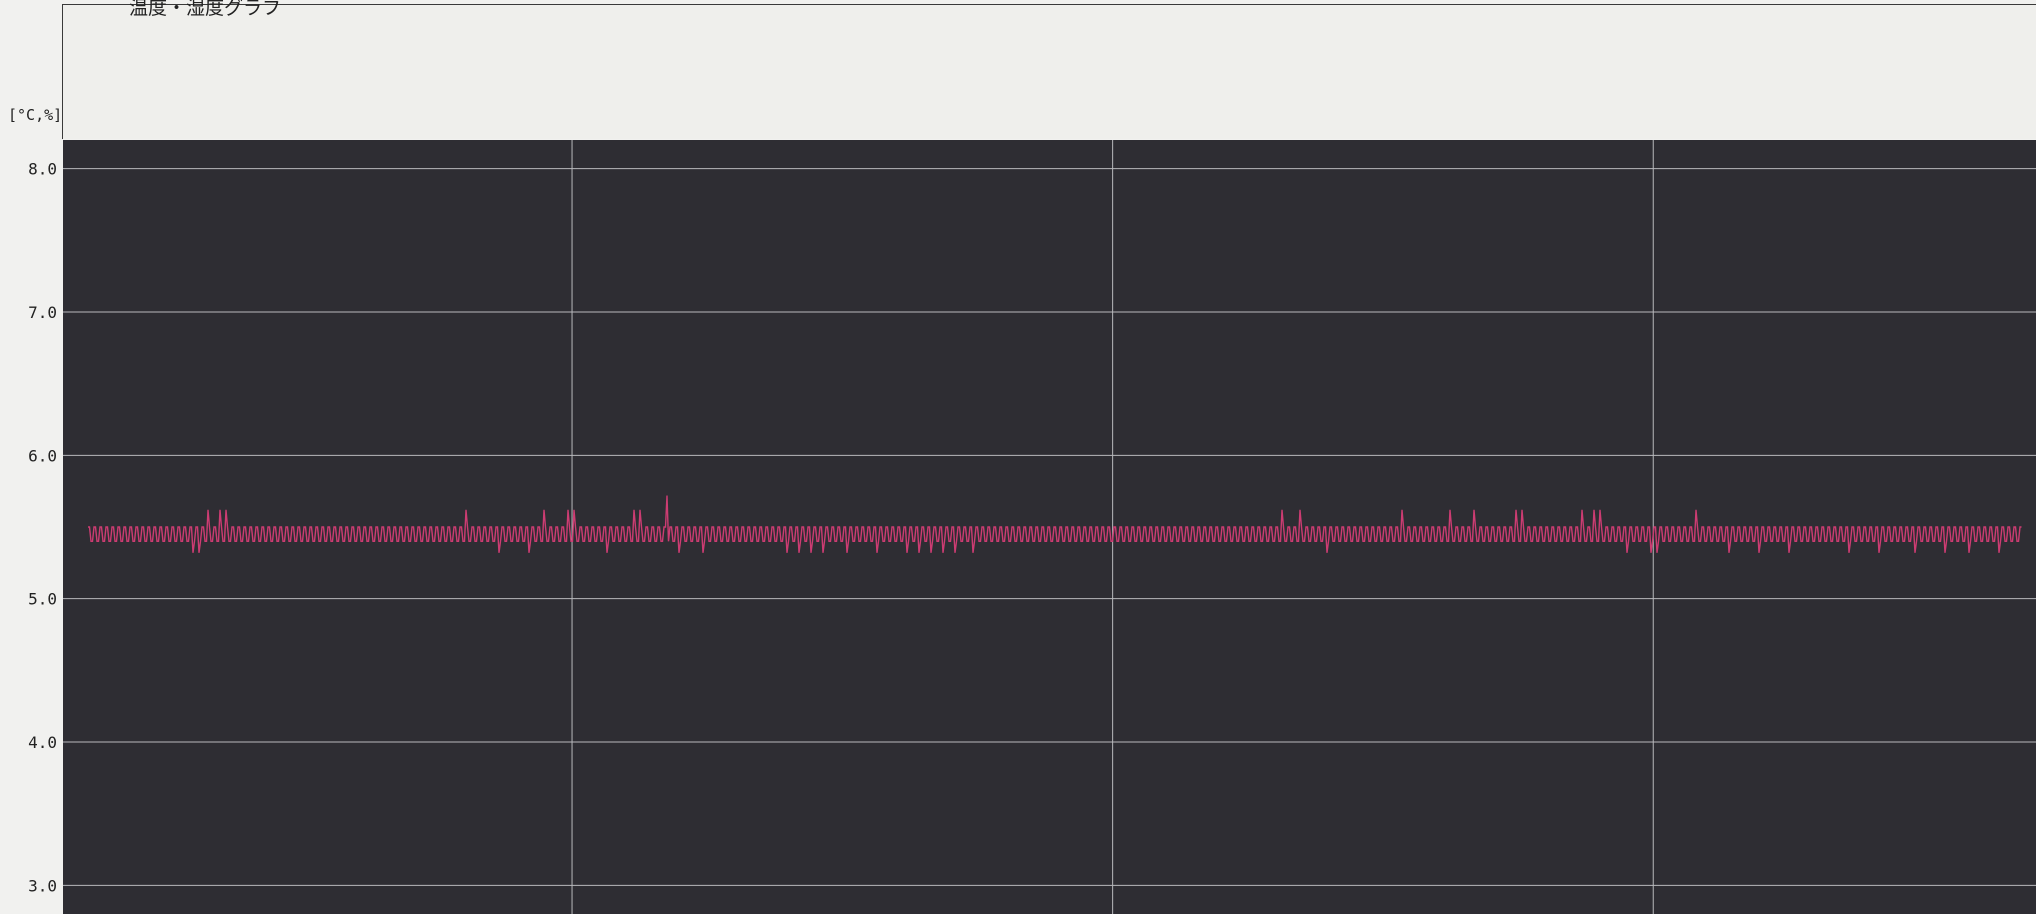 The width and height of the screenshot is (2036, 914). What do you see at coordinates (42, 599) in the screenshot?
I see `y-tick-label: 5.0` at bounding box center [42, 599].